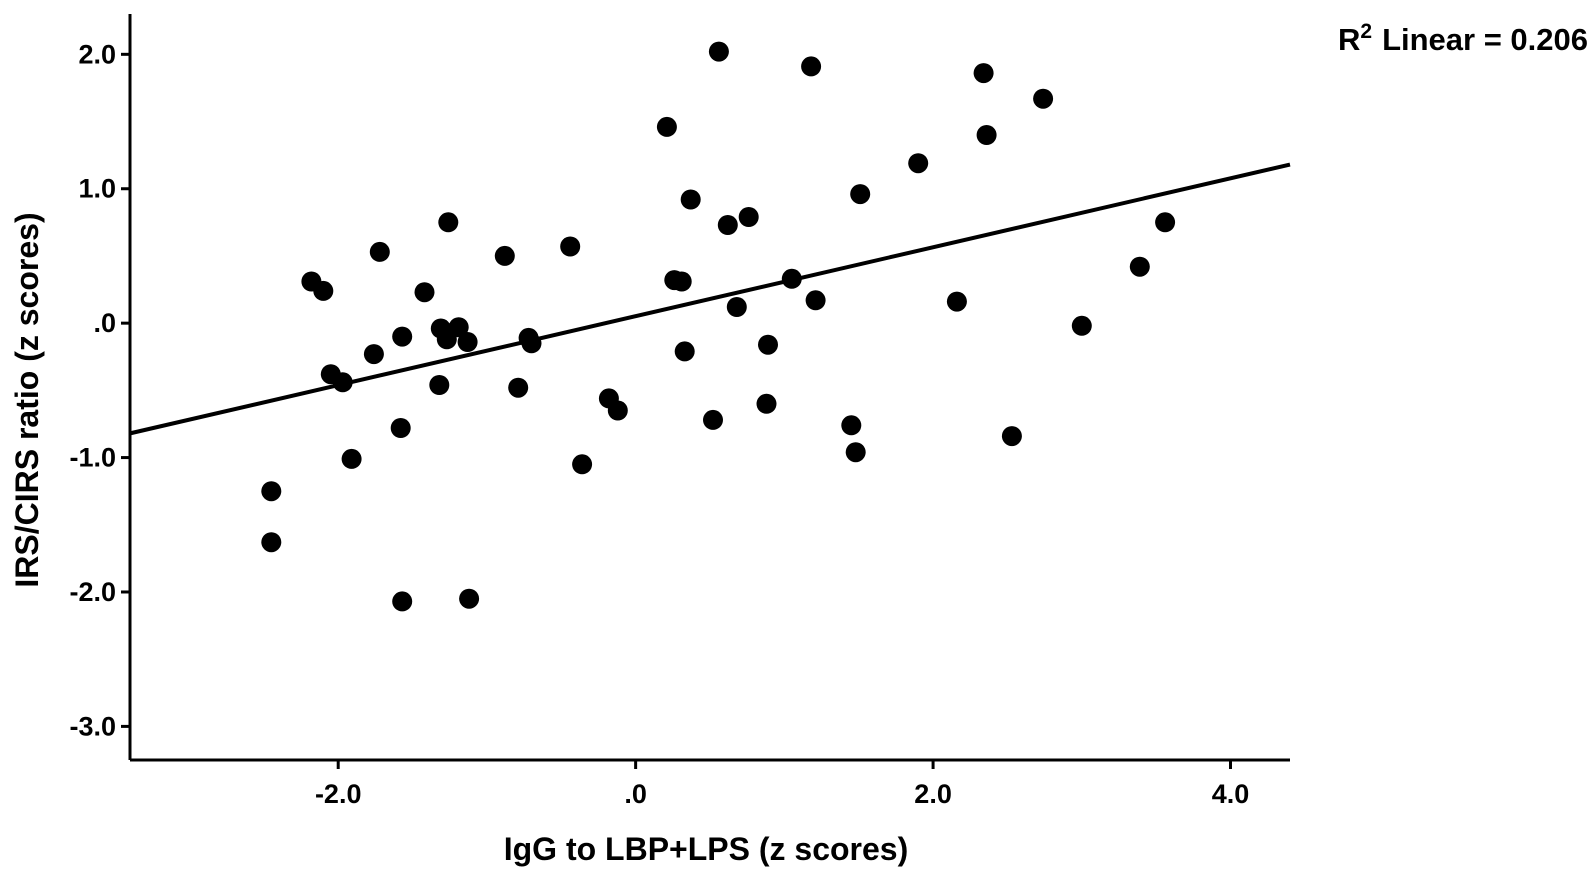 This screenshot has width=1595, height=882. Describe the element at coordinates (92, 458) in the screenshot. I see `y-tick-label: -1.0` at that location.